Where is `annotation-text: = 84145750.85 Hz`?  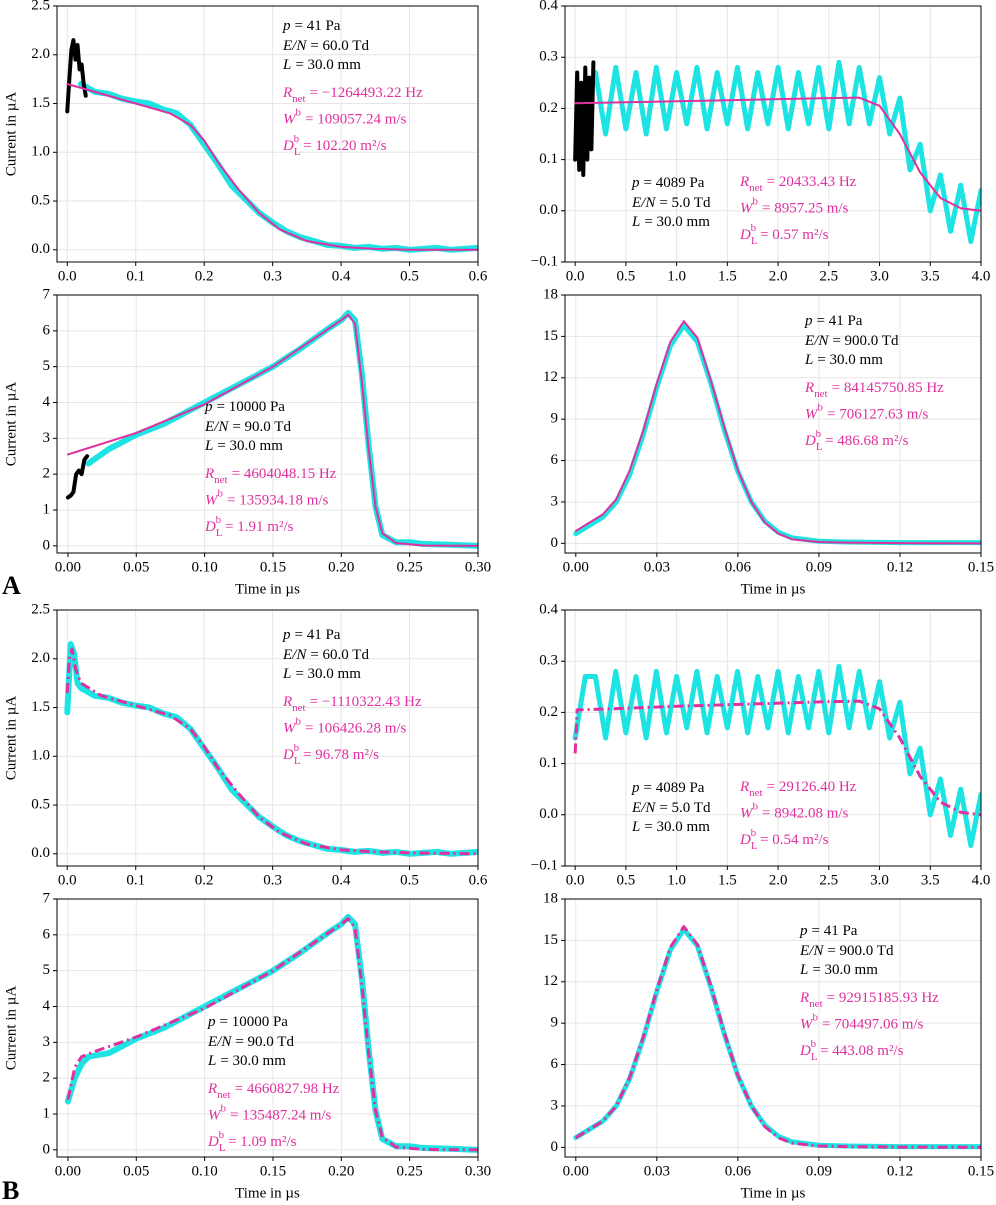
annotation-text: = 84145750.85 Hz is located at coordinates (888, 388).